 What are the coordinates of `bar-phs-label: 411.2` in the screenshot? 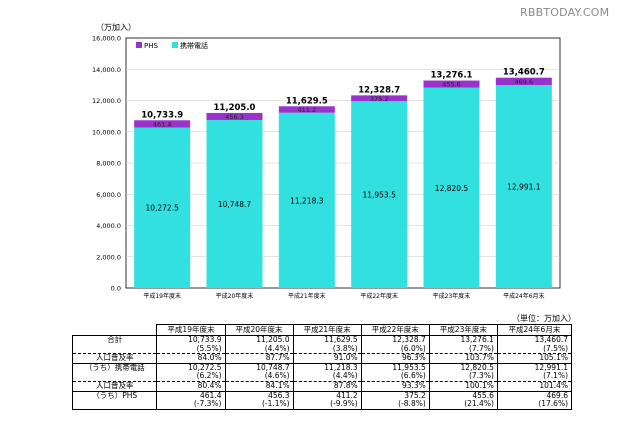 It's located at (307, 110).